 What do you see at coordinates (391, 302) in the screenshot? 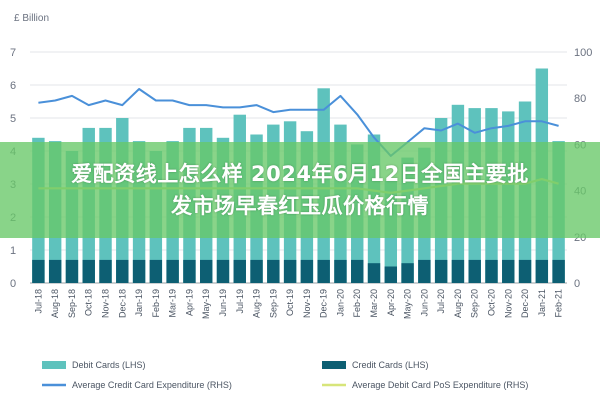
I see `x-tick-label: Apr-20` at bounding box center [391, 302].